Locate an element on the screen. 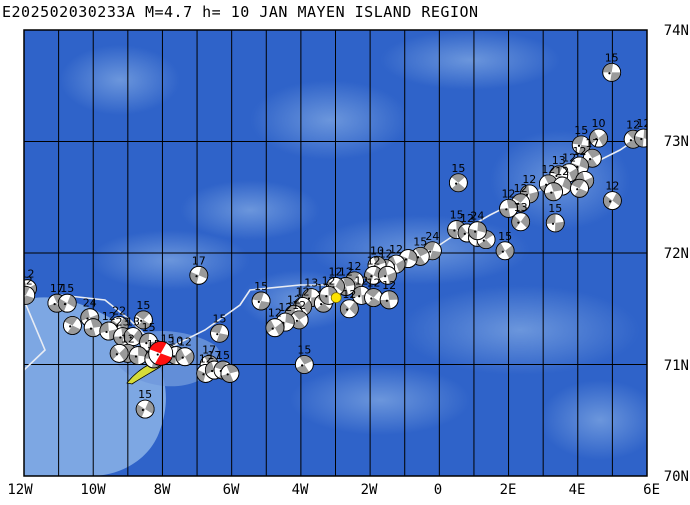 The width and height of the screenshot is (690, 505). latitude-labels: 74N 73N 72N 71N 70N is located at coordinates (676, 254).